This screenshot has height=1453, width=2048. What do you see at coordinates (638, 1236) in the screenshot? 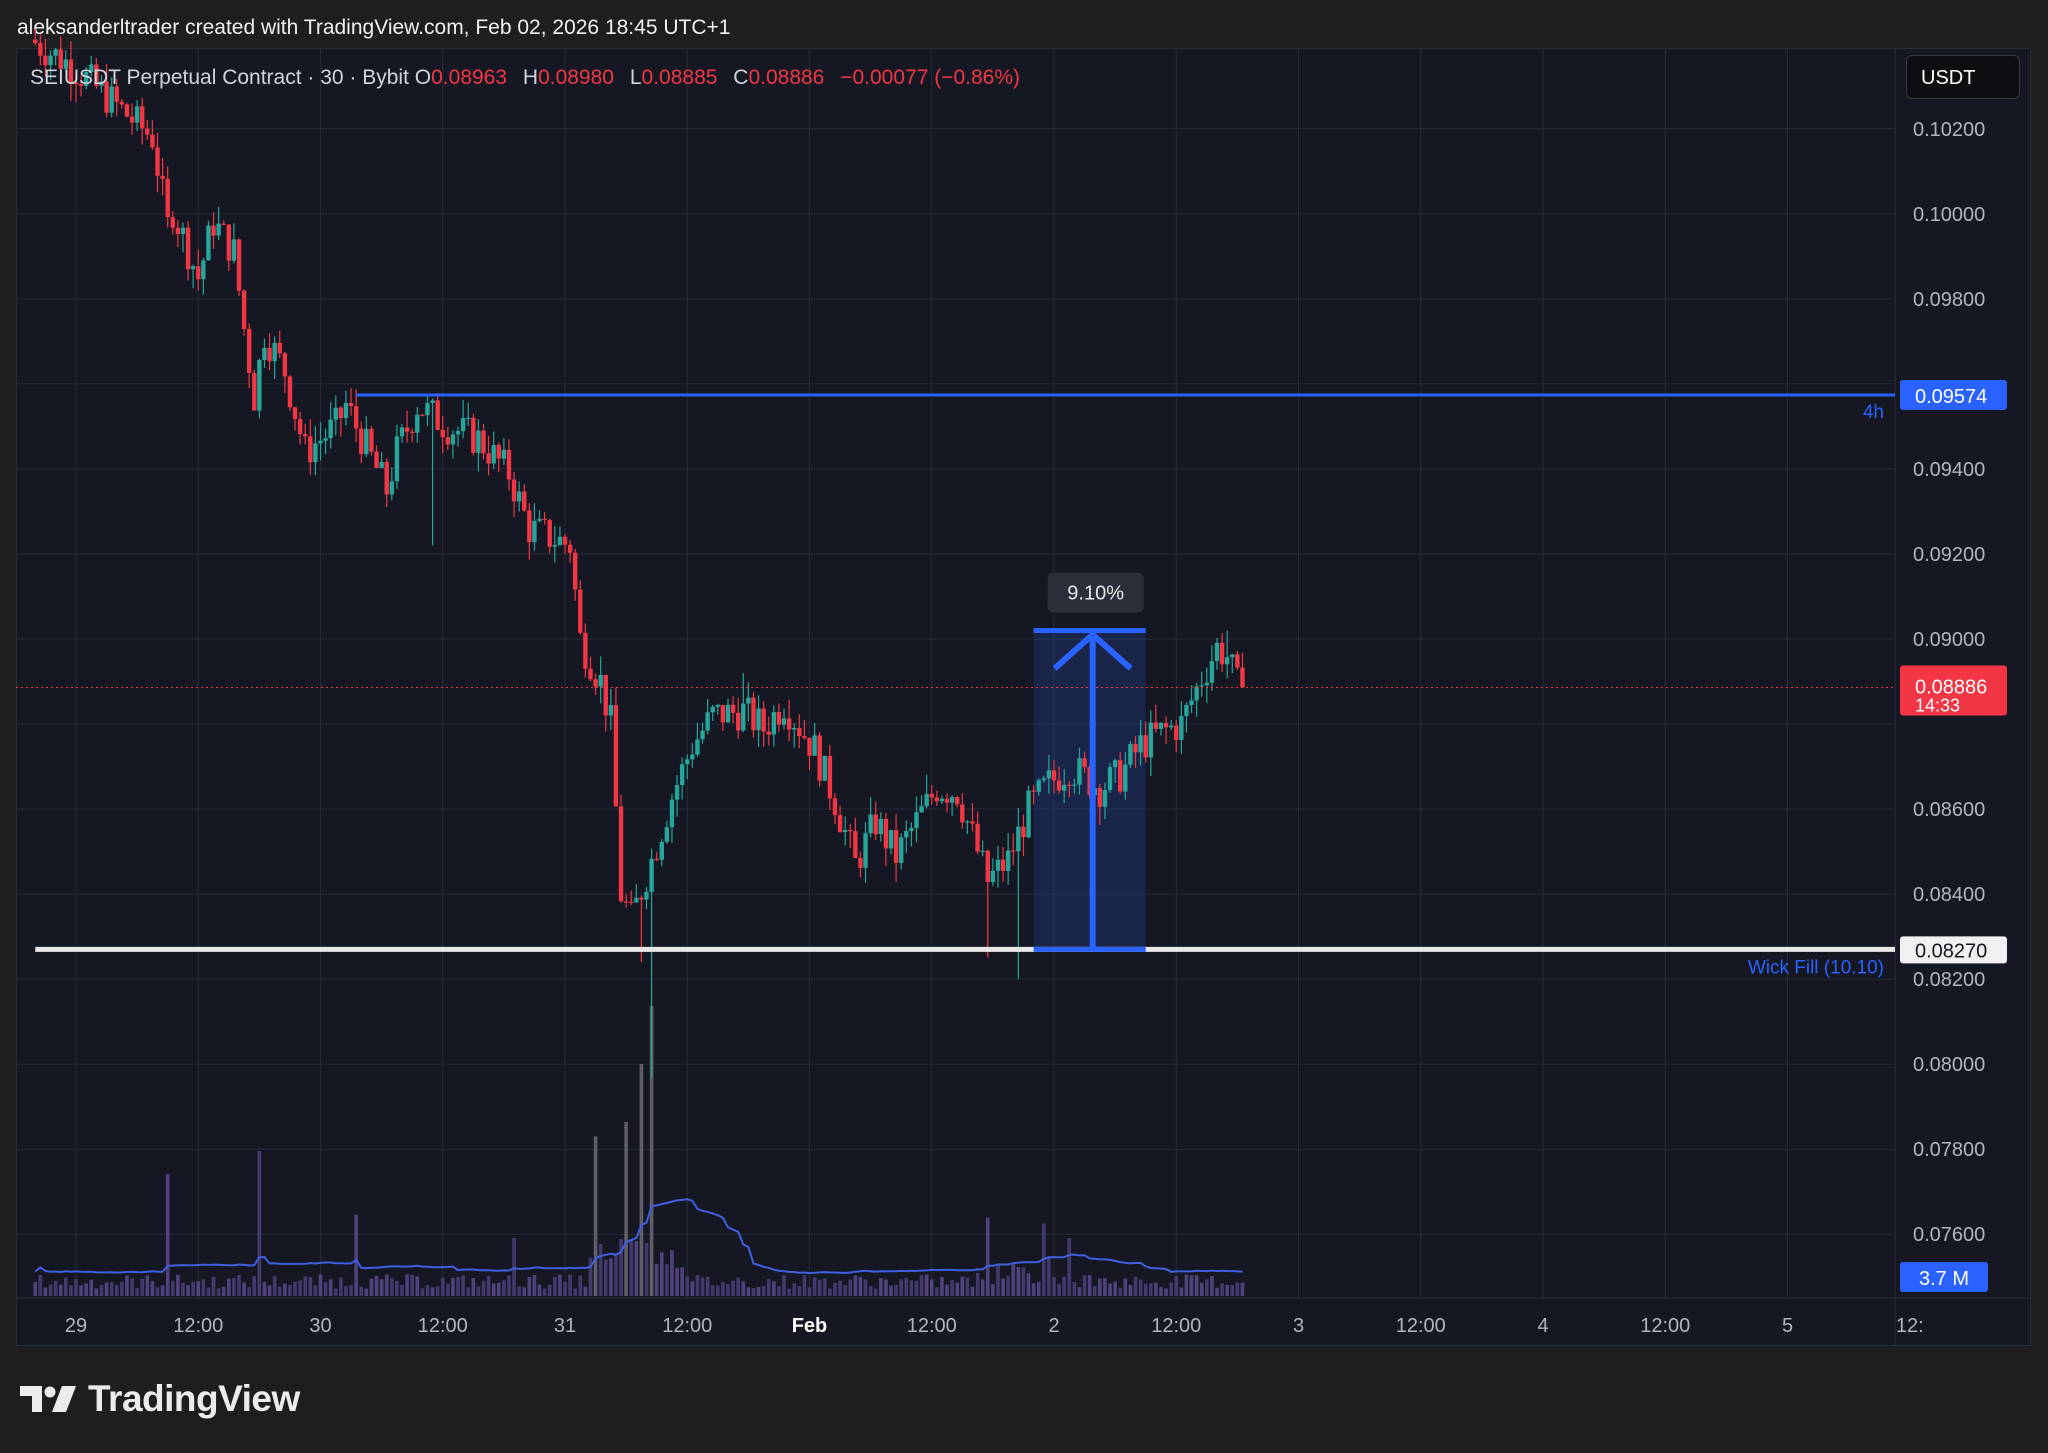
I see `volume-ma-line` at bounding box center [638, 1236].